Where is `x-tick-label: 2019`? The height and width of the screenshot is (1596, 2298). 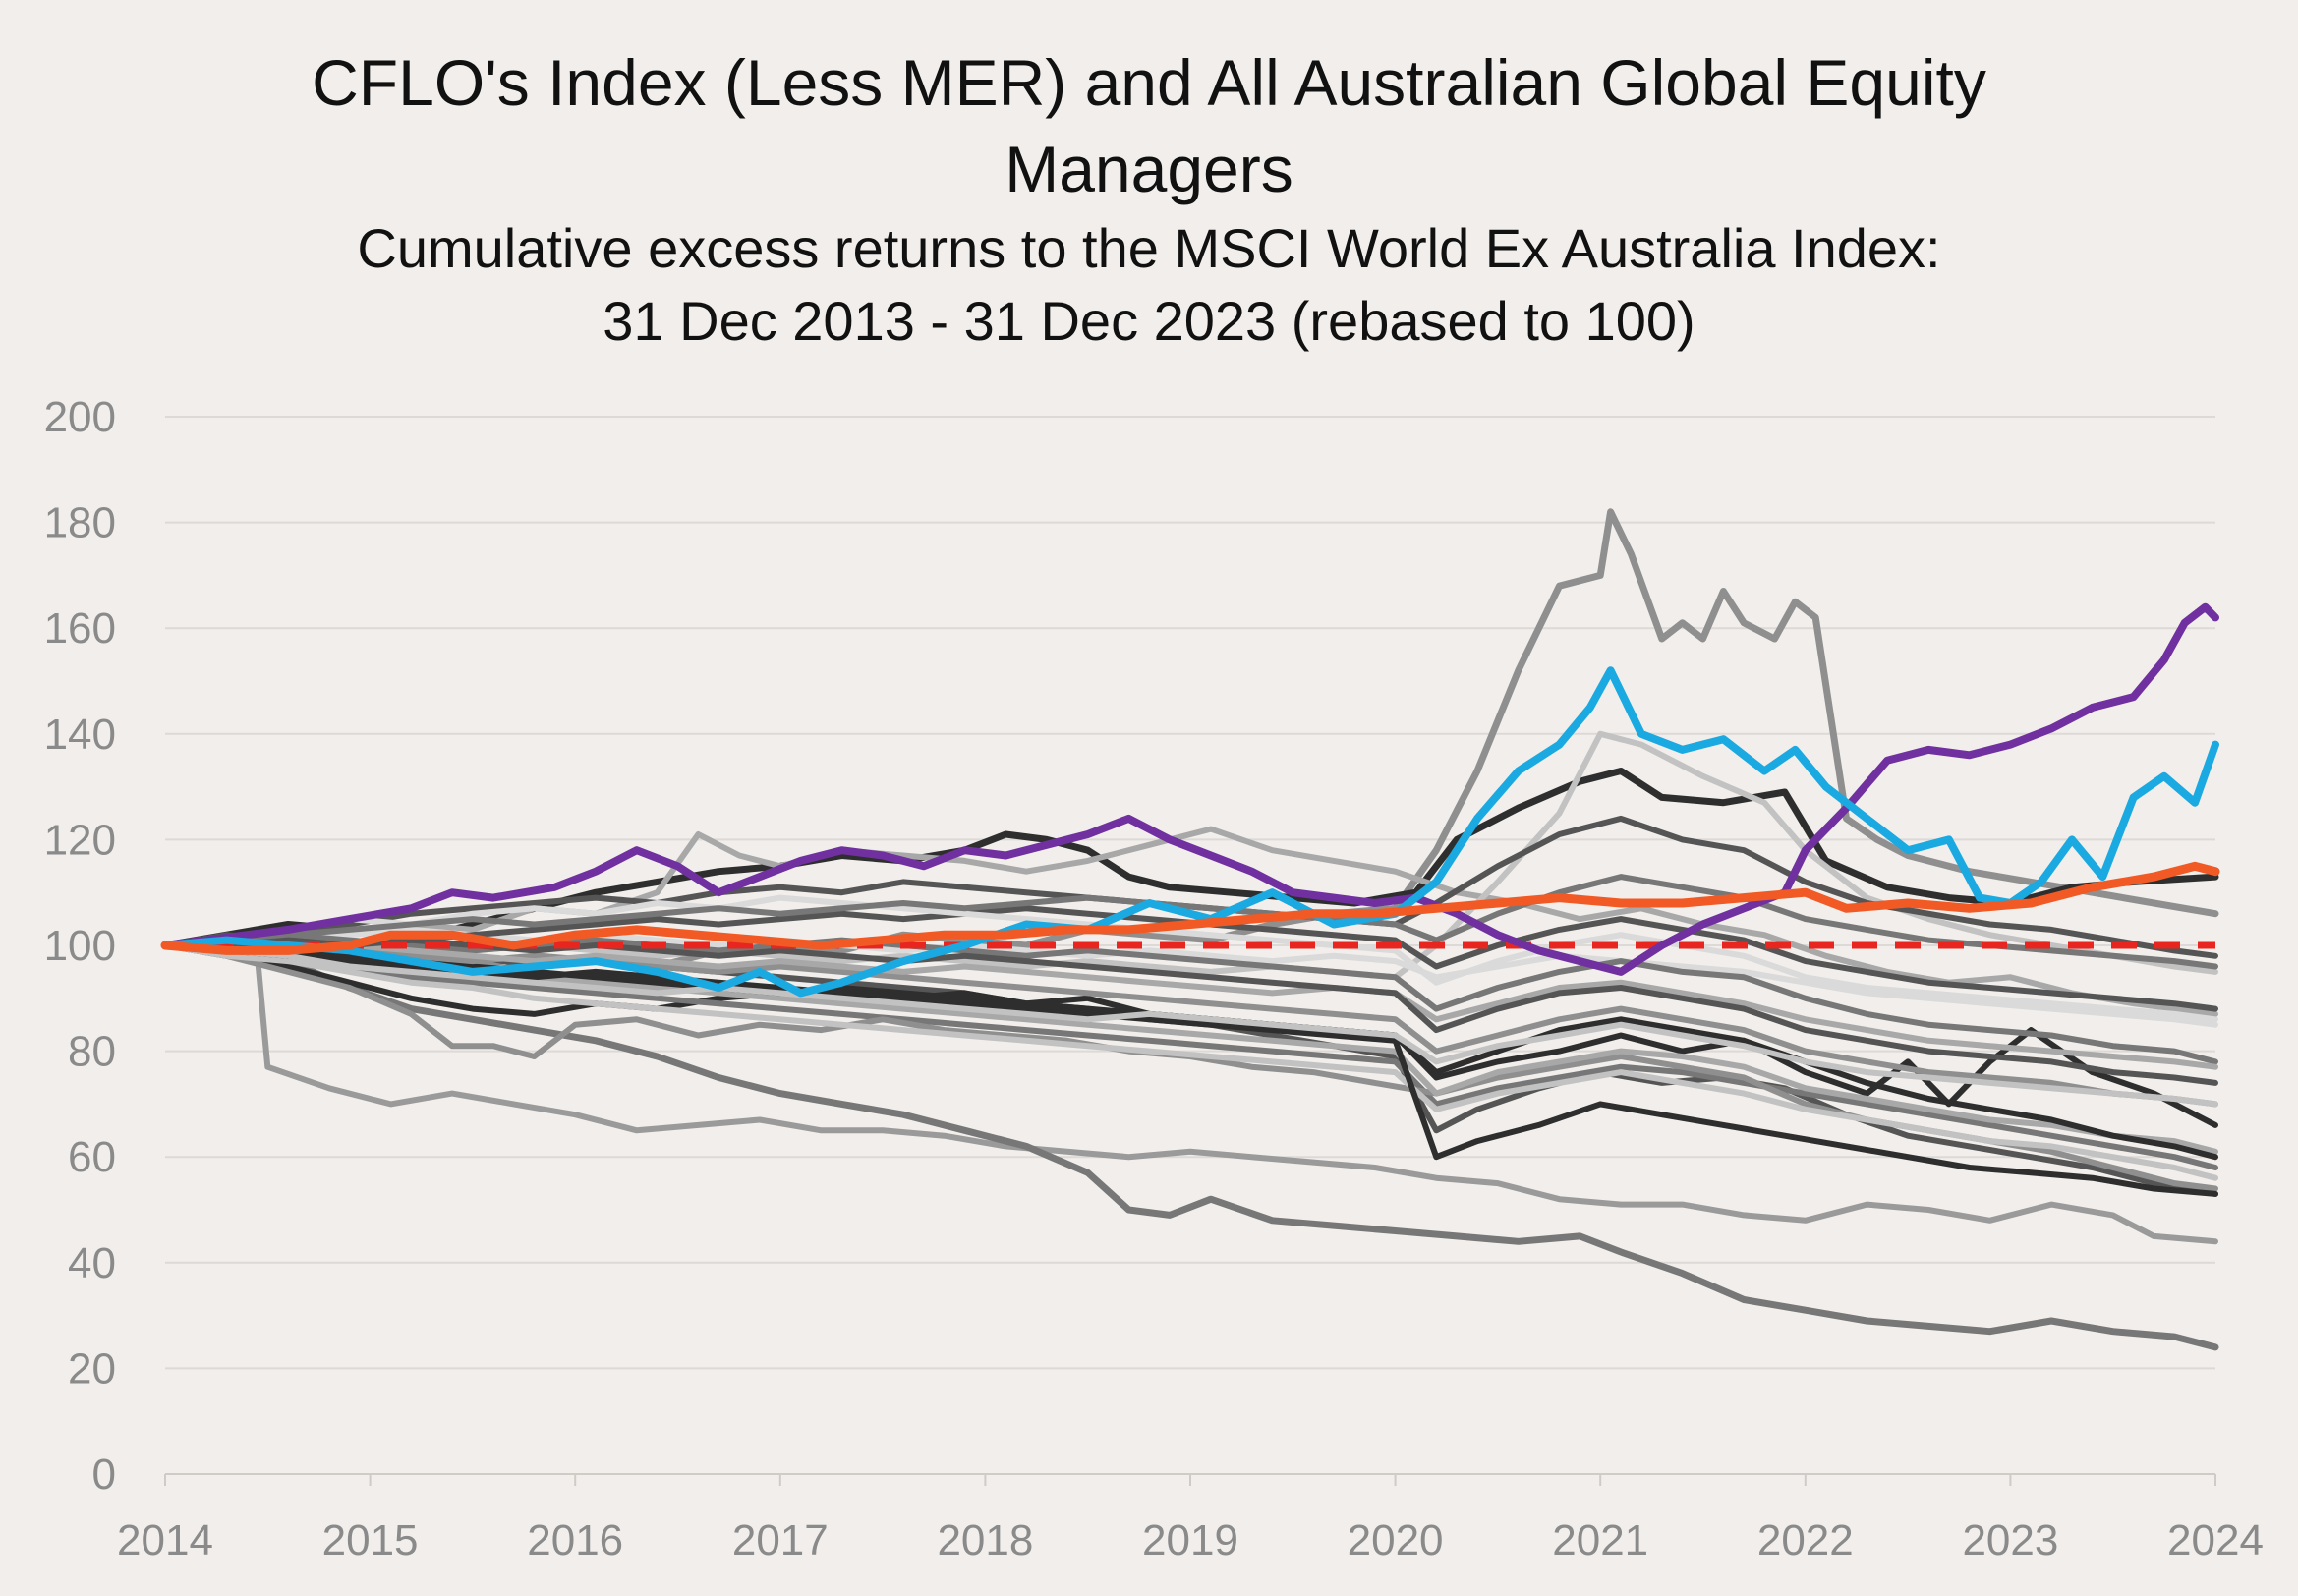
x-tick-label: 2019 is located at coordinates (1190, 1540).